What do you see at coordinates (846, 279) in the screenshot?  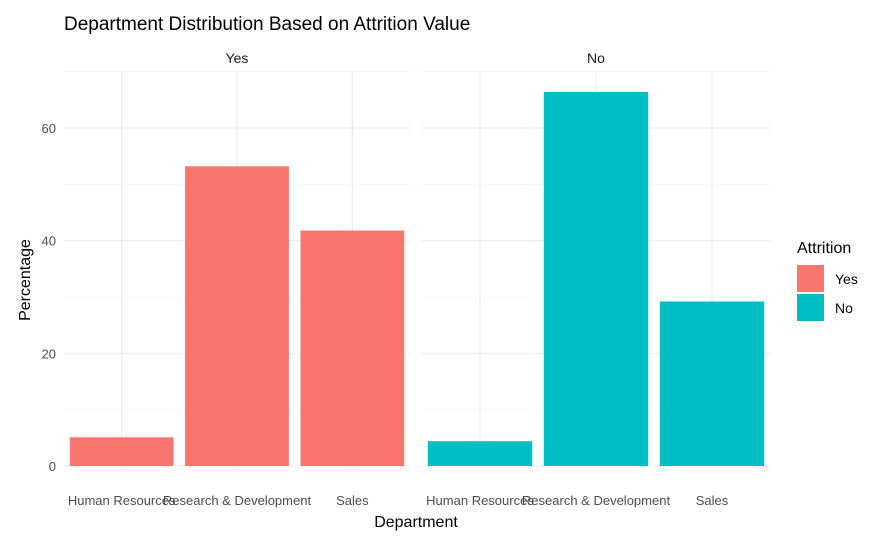 I see `legend-label: Yes` at bounding box center [846, 279].